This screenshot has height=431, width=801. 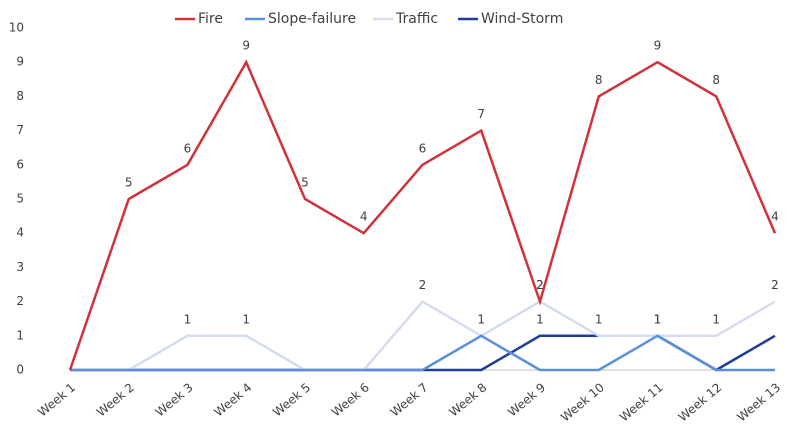 I want to click on y-tick-label: 0, so click(x=20, y=370).